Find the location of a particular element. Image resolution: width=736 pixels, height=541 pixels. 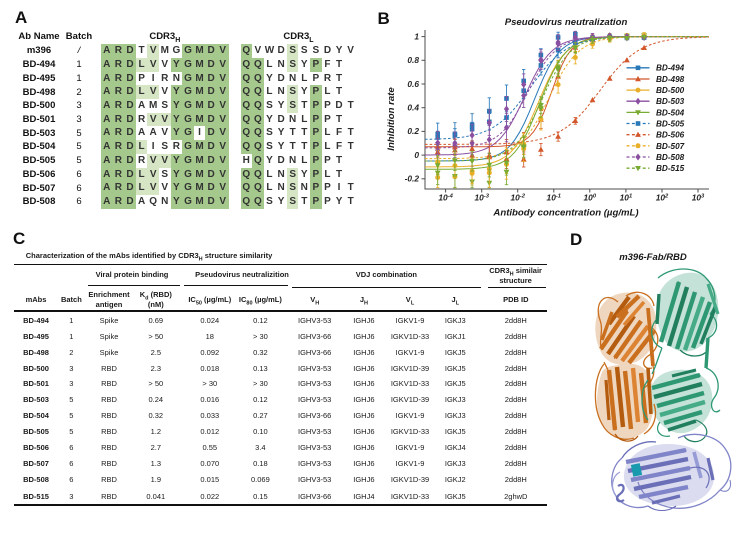

svg-text: Inhibition rate is located at coordinates (391, 119).